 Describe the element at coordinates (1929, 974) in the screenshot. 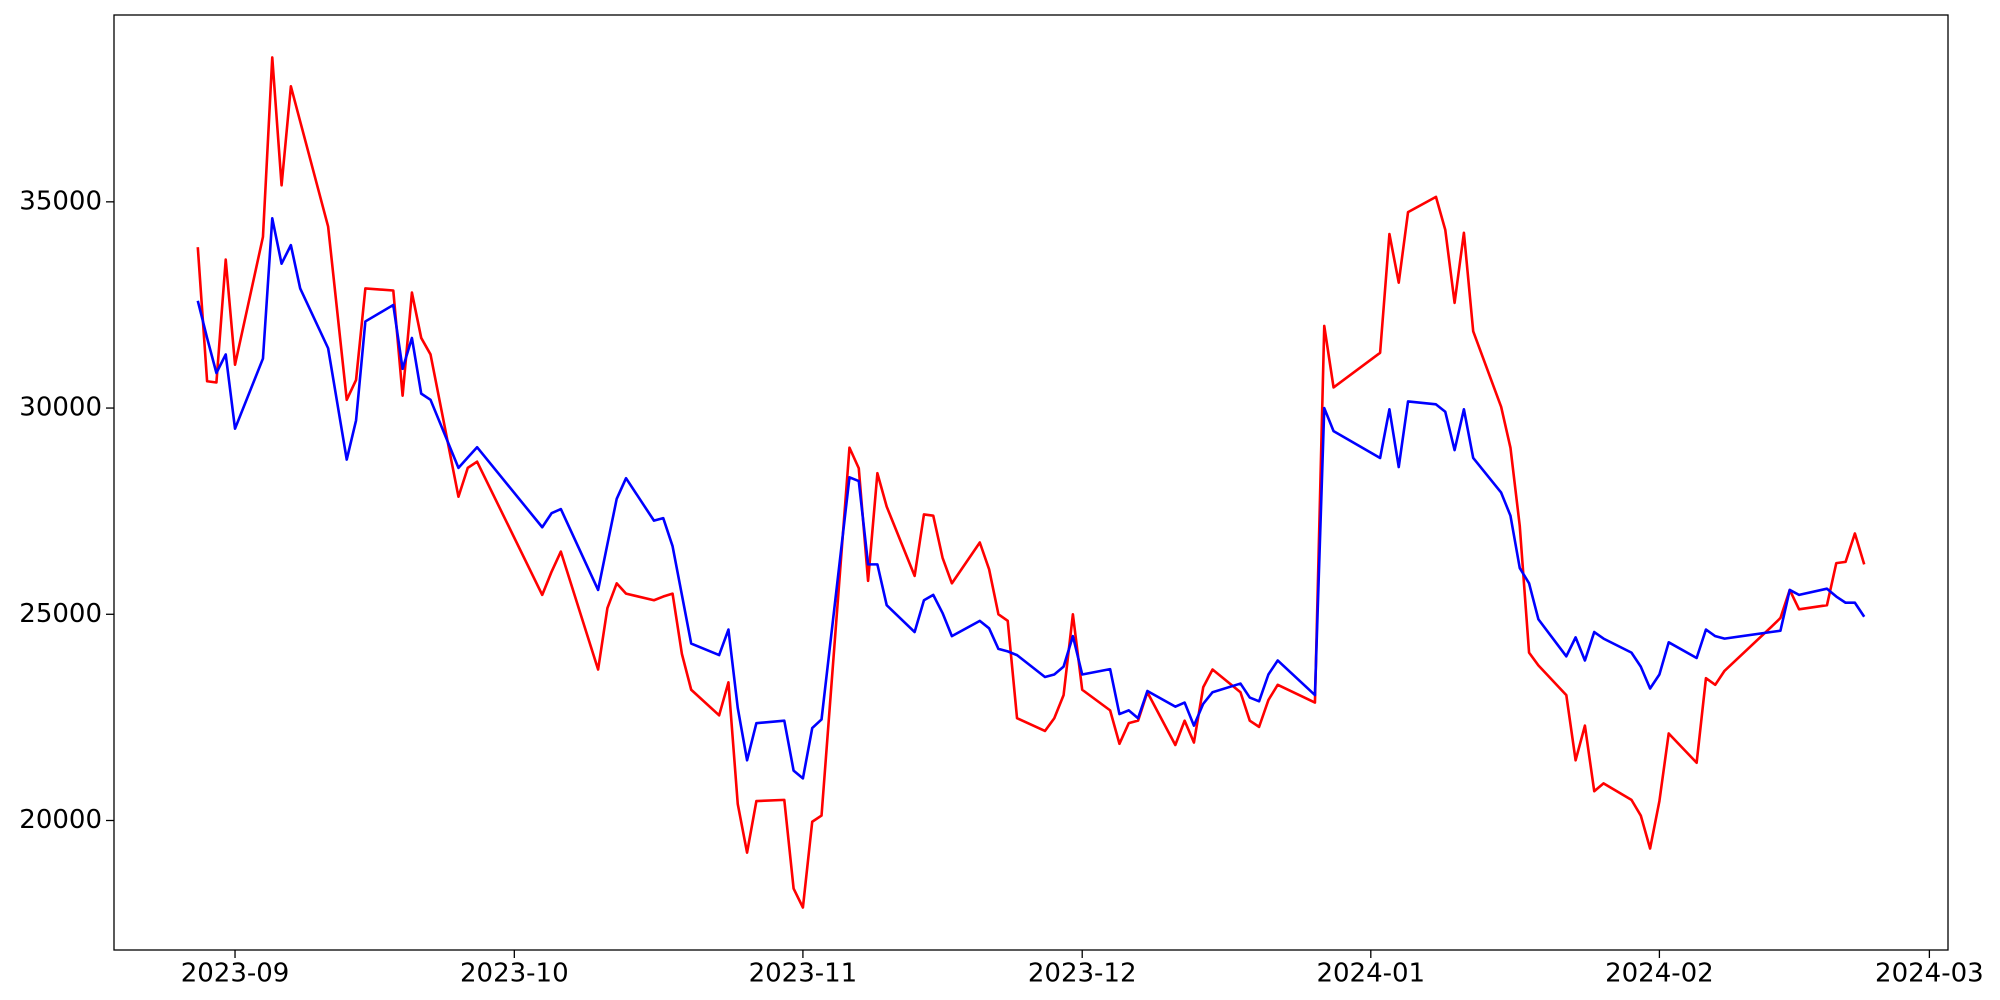

I see `x-tick-label: 2024-03` at that location.